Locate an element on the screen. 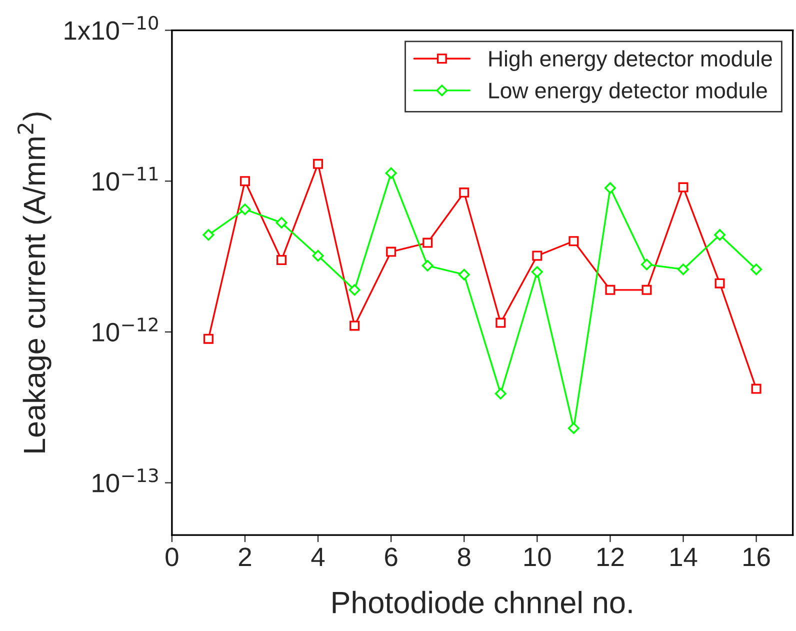 The width and height of the screenshot is (796, 631). y-tick-label: 1x10$^{−10}$ is located at coordinates (111, 28).